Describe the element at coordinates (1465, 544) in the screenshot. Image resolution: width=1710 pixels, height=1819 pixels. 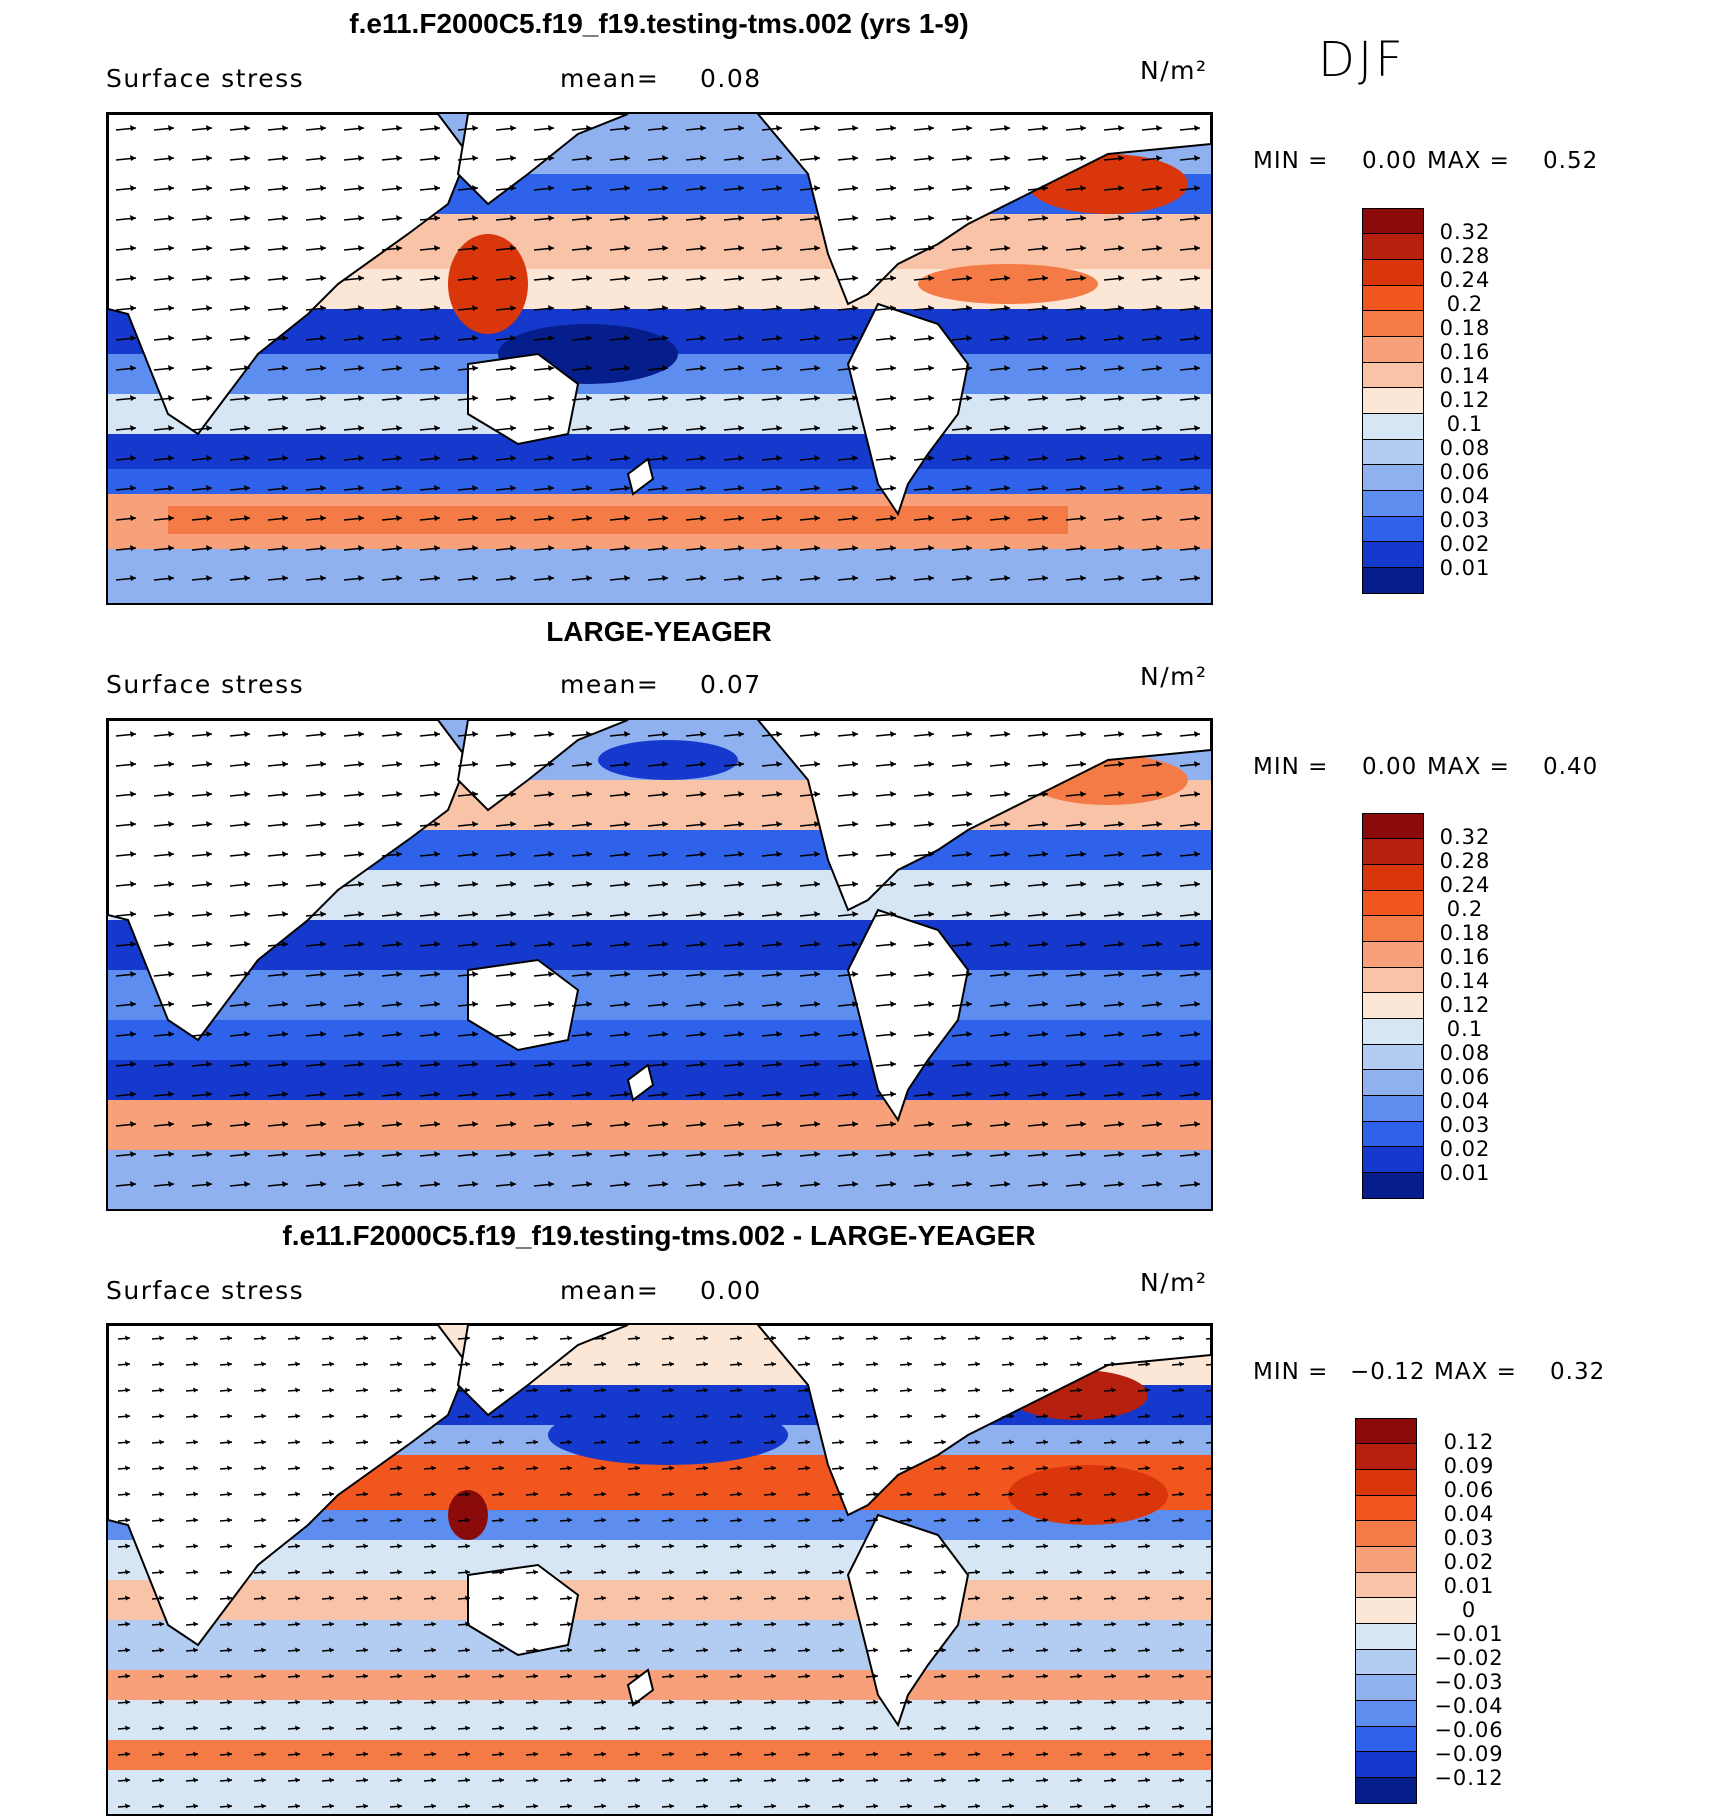
I see `panel-1-tick: 0.02` at that location.